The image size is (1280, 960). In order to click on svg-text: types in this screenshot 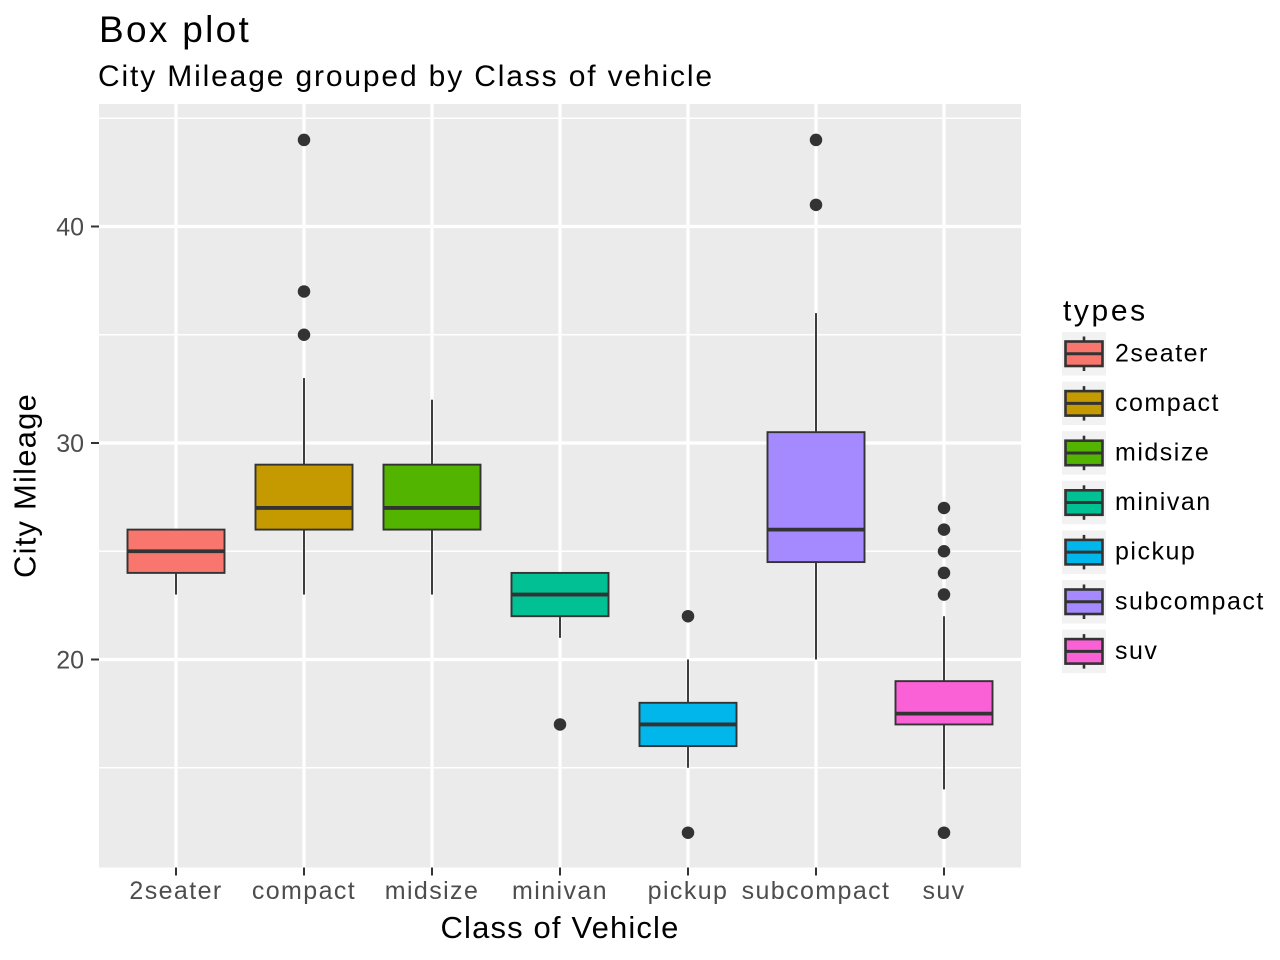, I will do `click(1105, 311)`.